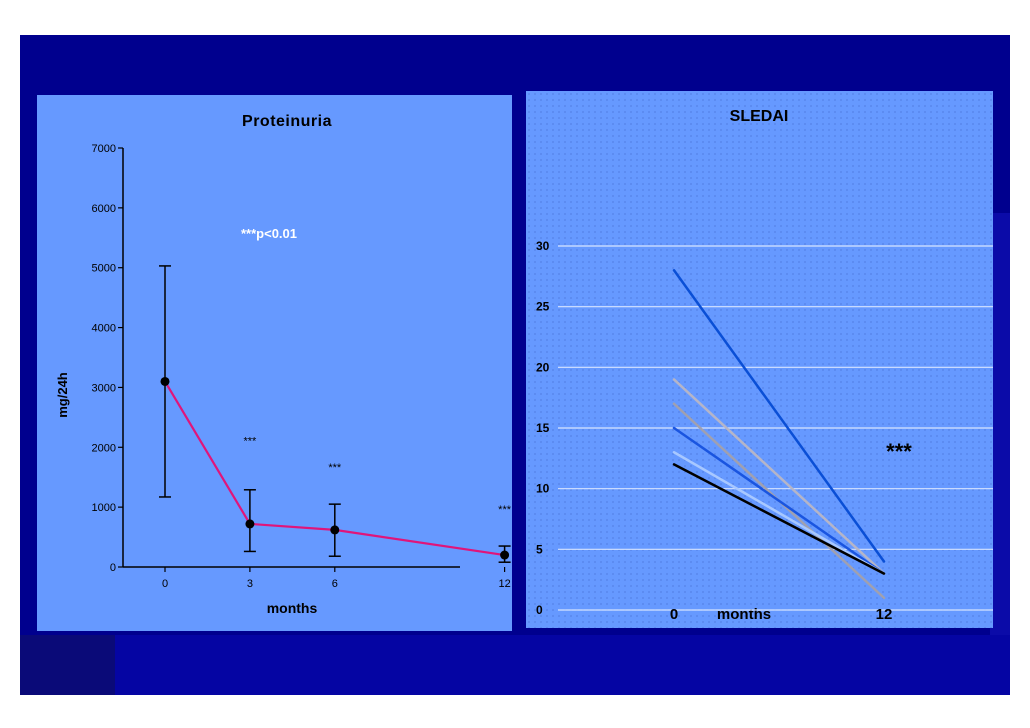  I want to click on y-tick-label: 3000, so click(104, 388).